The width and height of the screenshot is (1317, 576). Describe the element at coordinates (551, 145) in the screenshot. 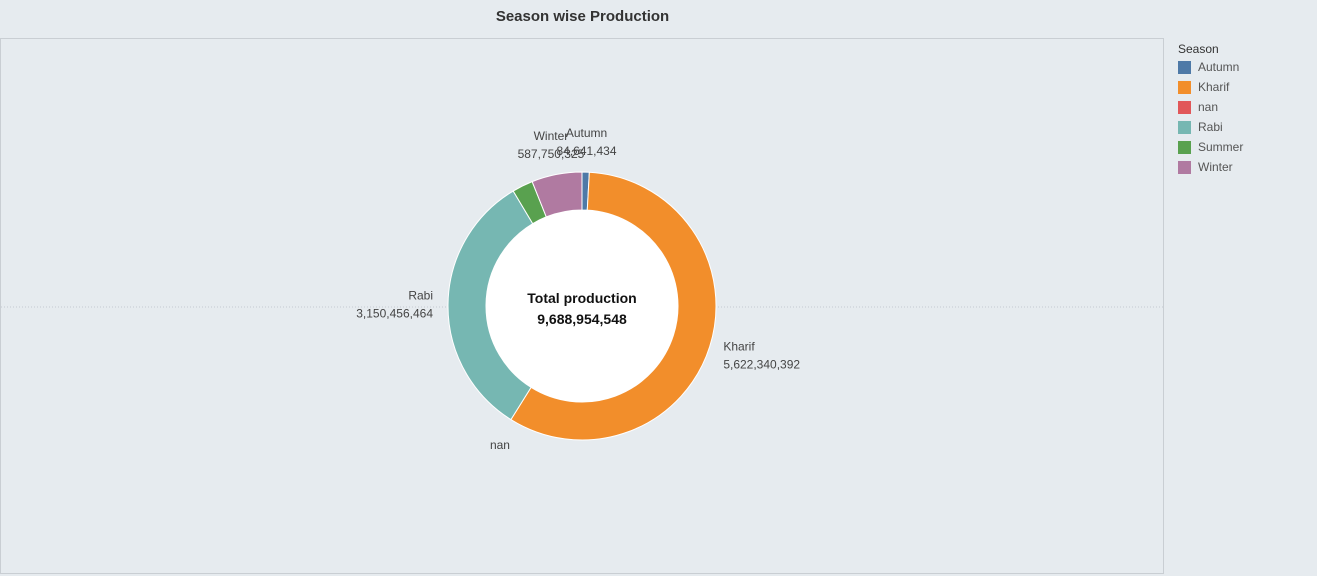

I see `slice-label-winter: Winter 587,750,325` at that location.